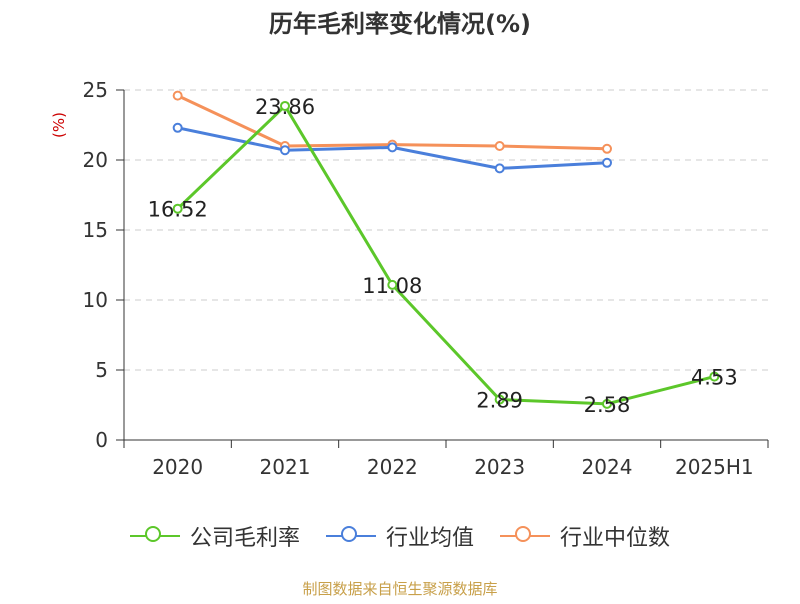  What do you see at coordinates (95, 160) in the screenshot?
I see `y-tick-label: 20` at bounding box center [95, 160].